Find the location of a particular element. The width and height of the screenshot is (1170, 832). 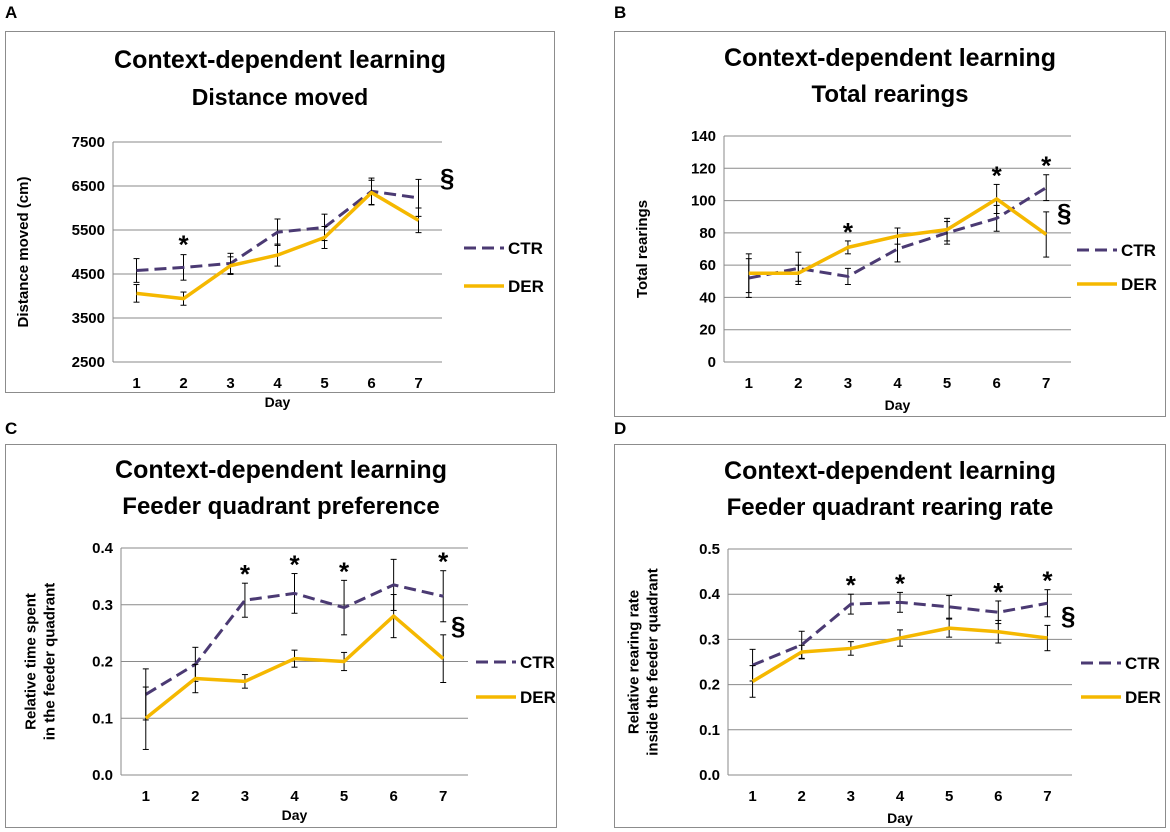

y-tick-label-b-5: 100 is located at coordinates (703, 201).